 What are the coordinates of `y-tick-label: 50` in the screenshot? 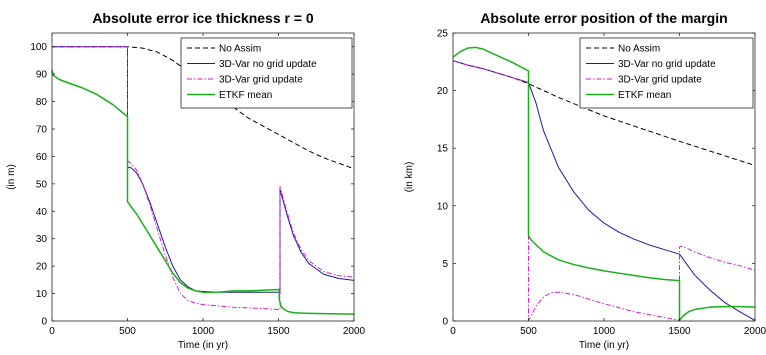 It's located at (42, 184).